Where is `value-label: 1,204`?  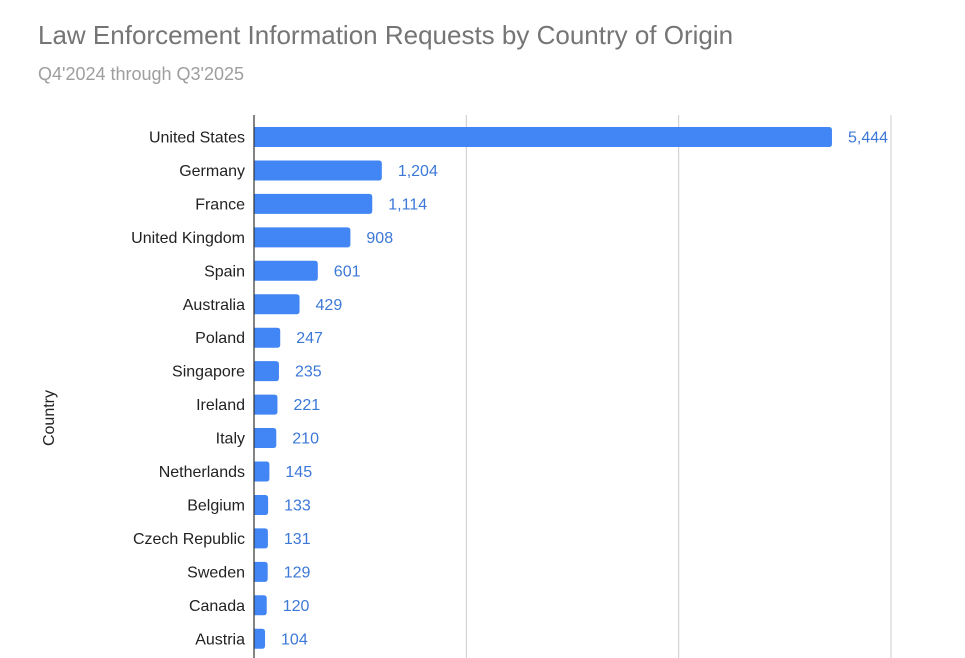 value-label: 1,204 is located at coordinates (418, 171).